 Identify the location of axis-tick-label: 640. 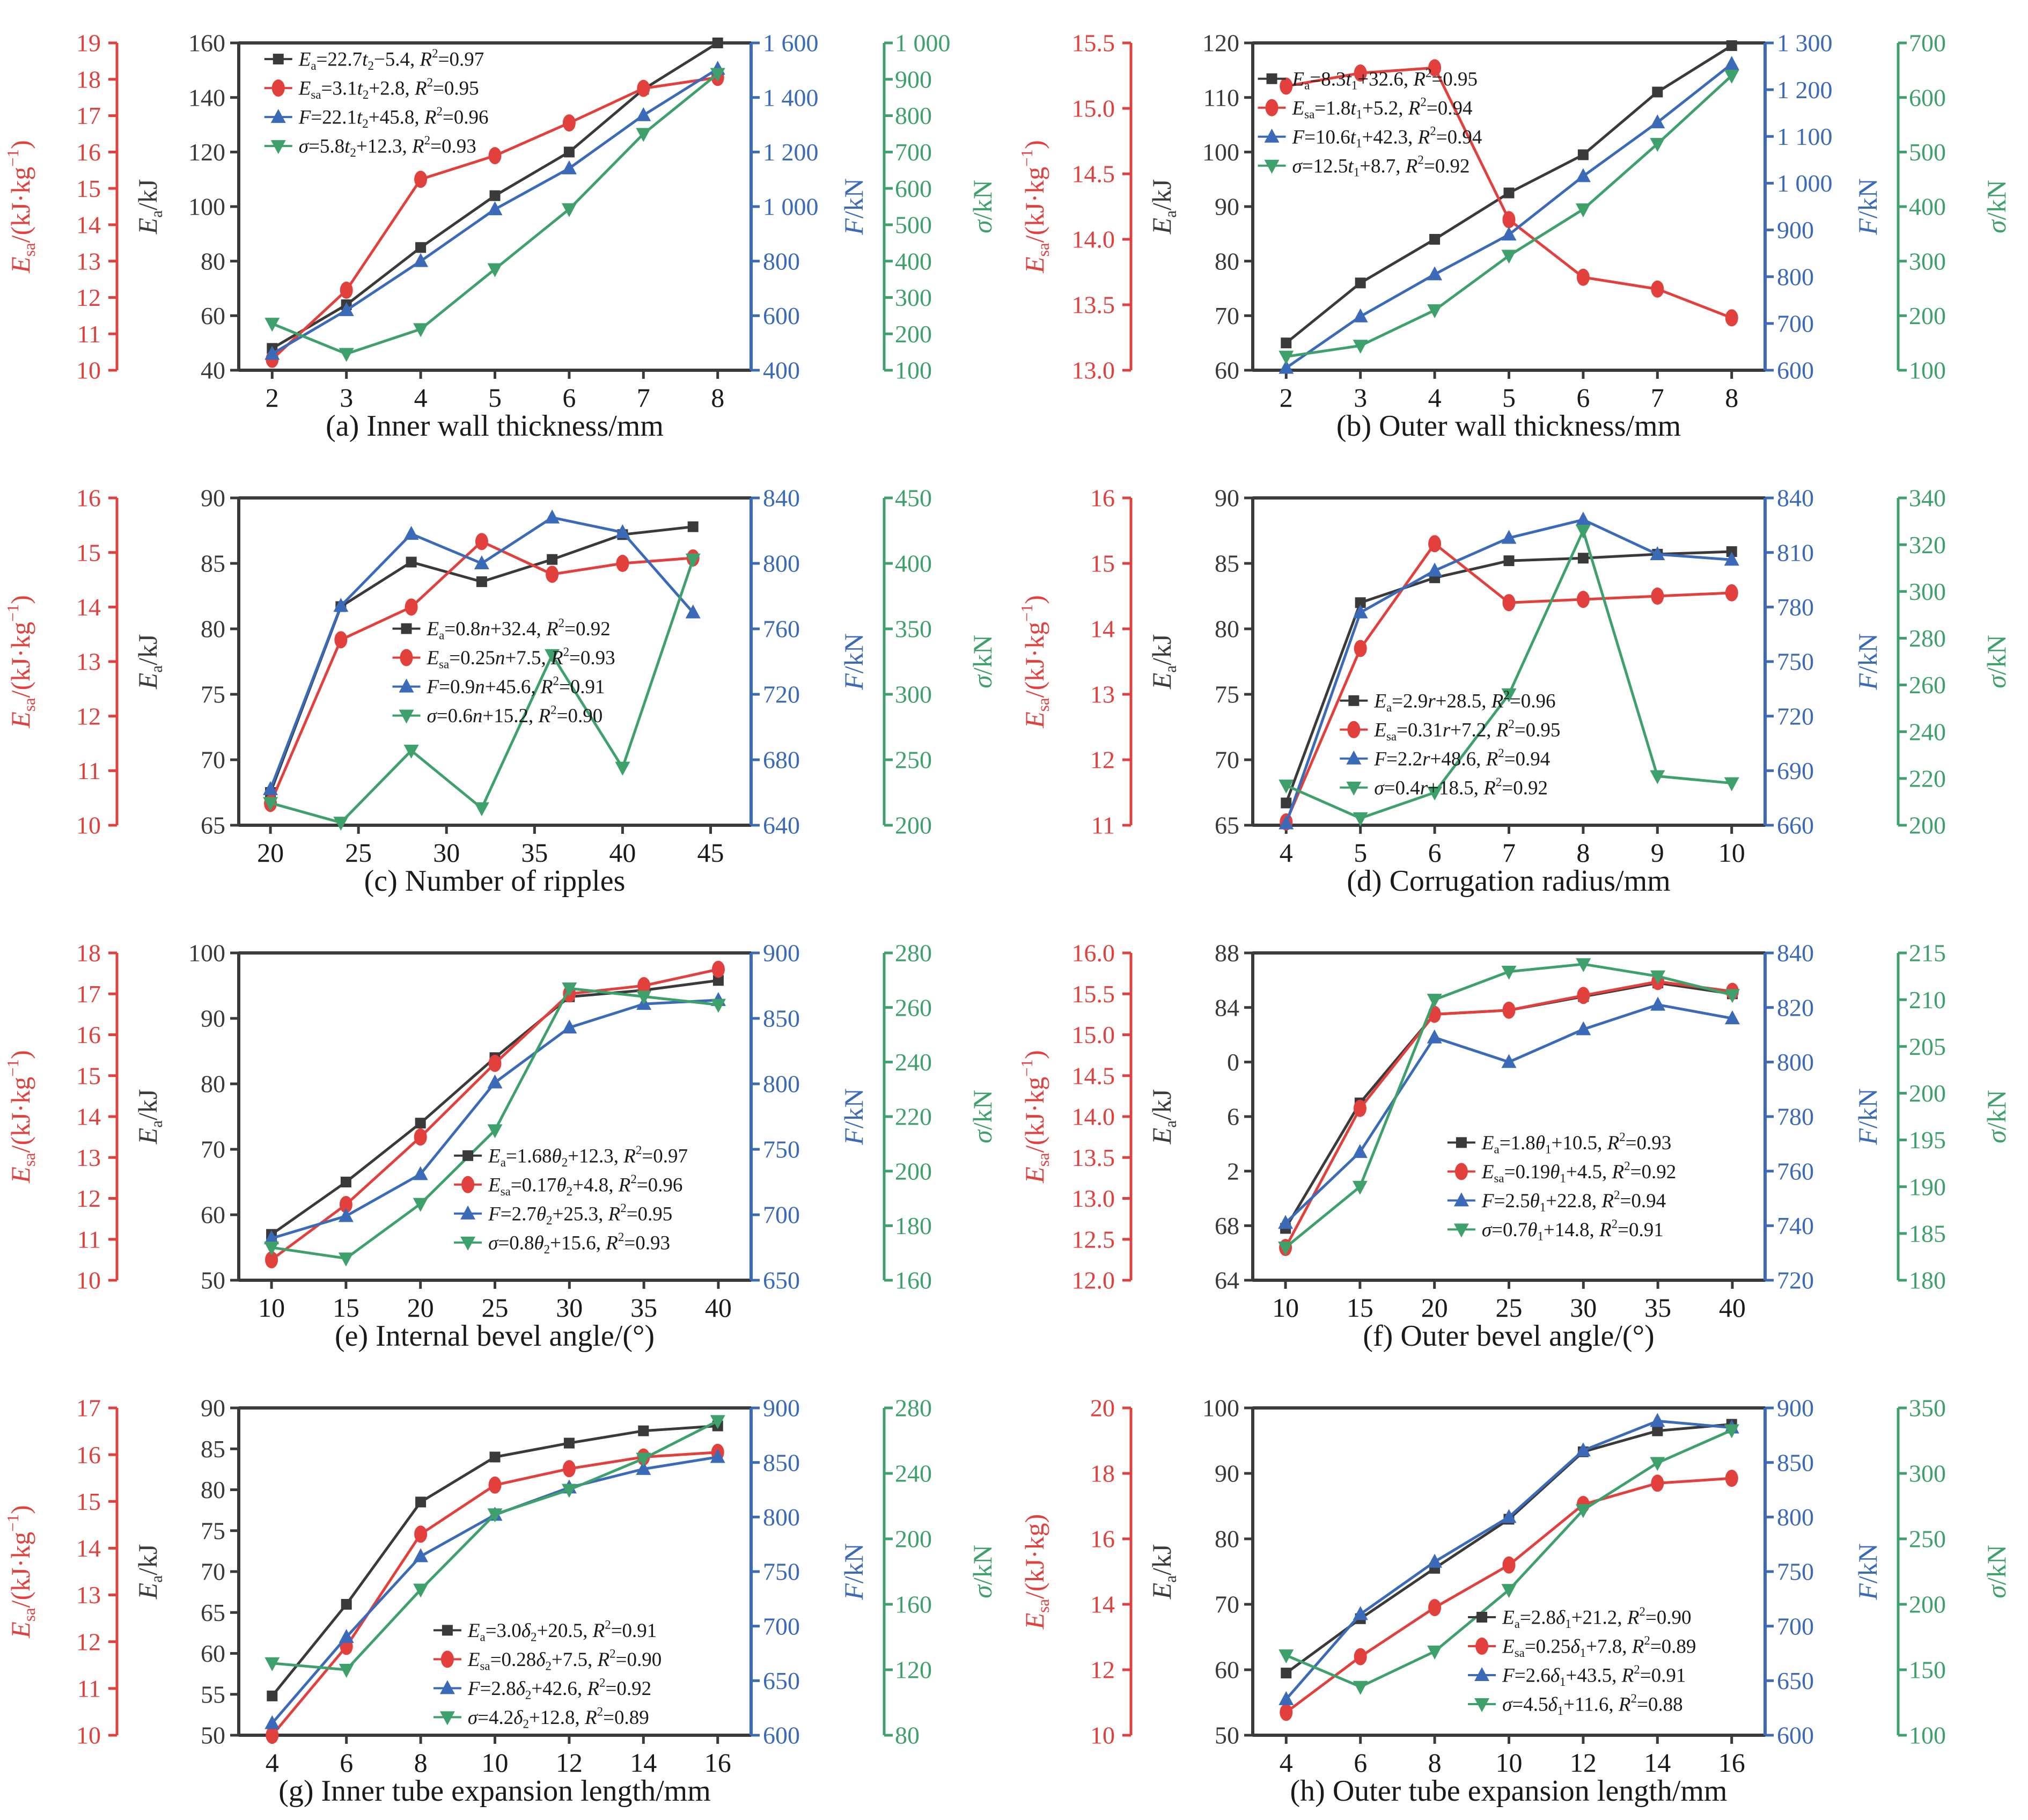
(781, 826).